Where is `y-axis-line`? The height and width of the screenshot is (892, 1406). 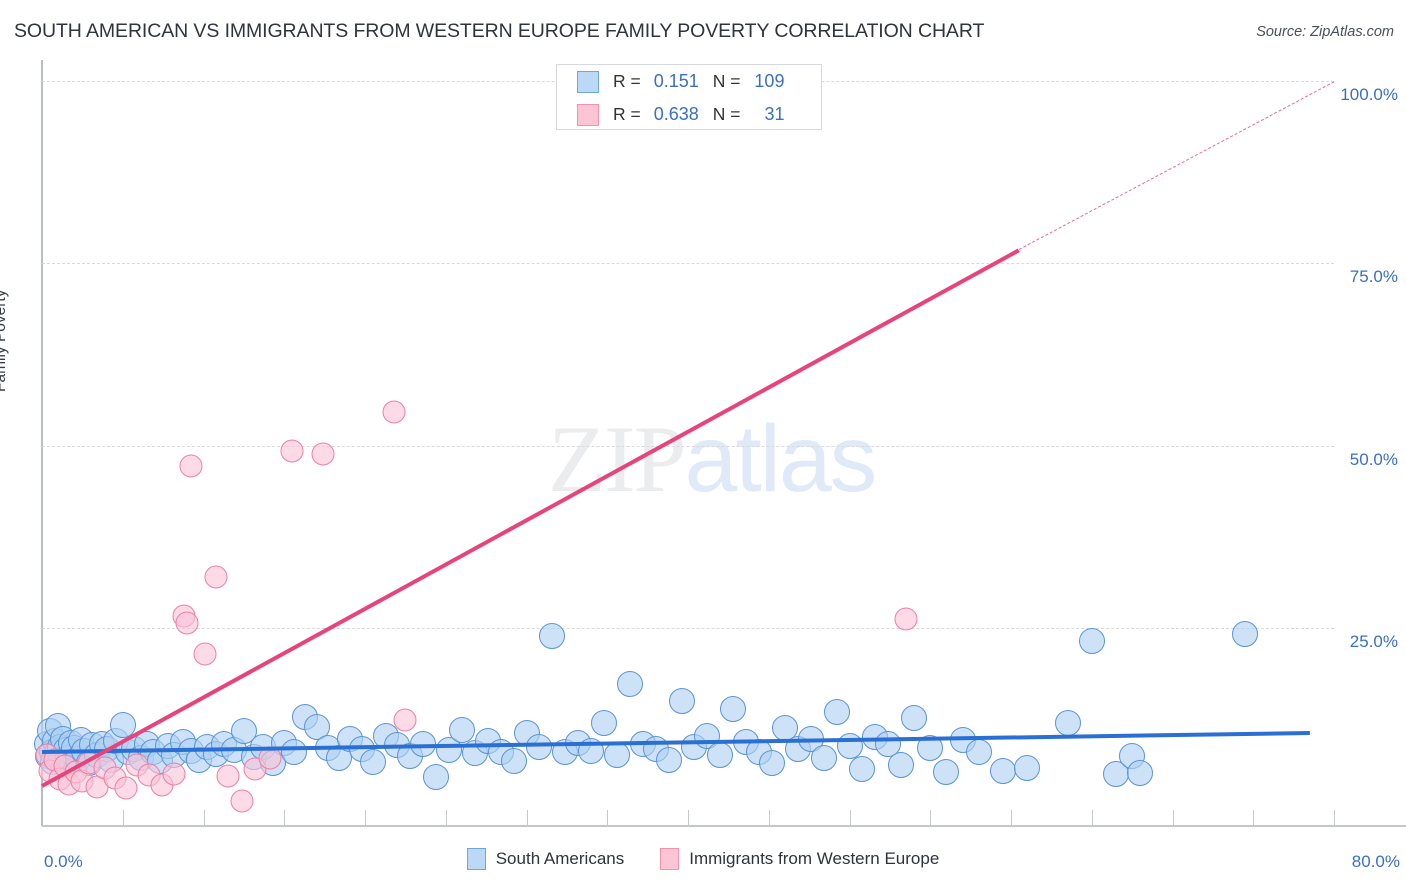 y-axis-line is located at coordinates (42, 443).